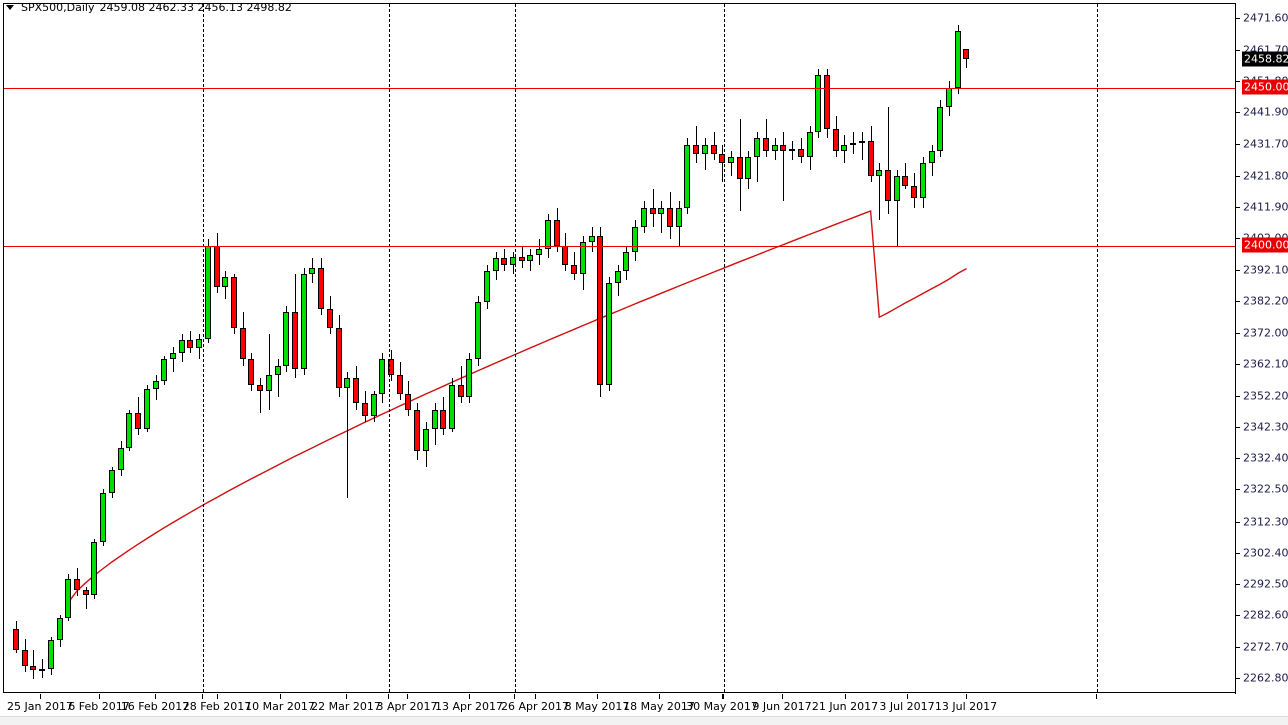  I want to click on price-axis-label: 2322.50, so click(1265, 489).